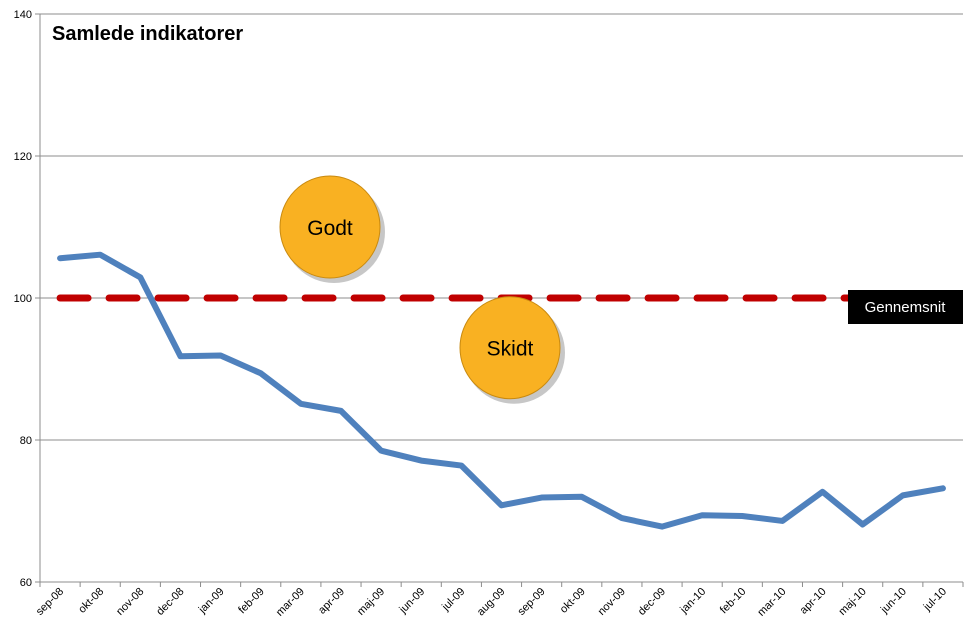  I want to click on x-tick-label-sep-08: sep-08, so click(50, 602).